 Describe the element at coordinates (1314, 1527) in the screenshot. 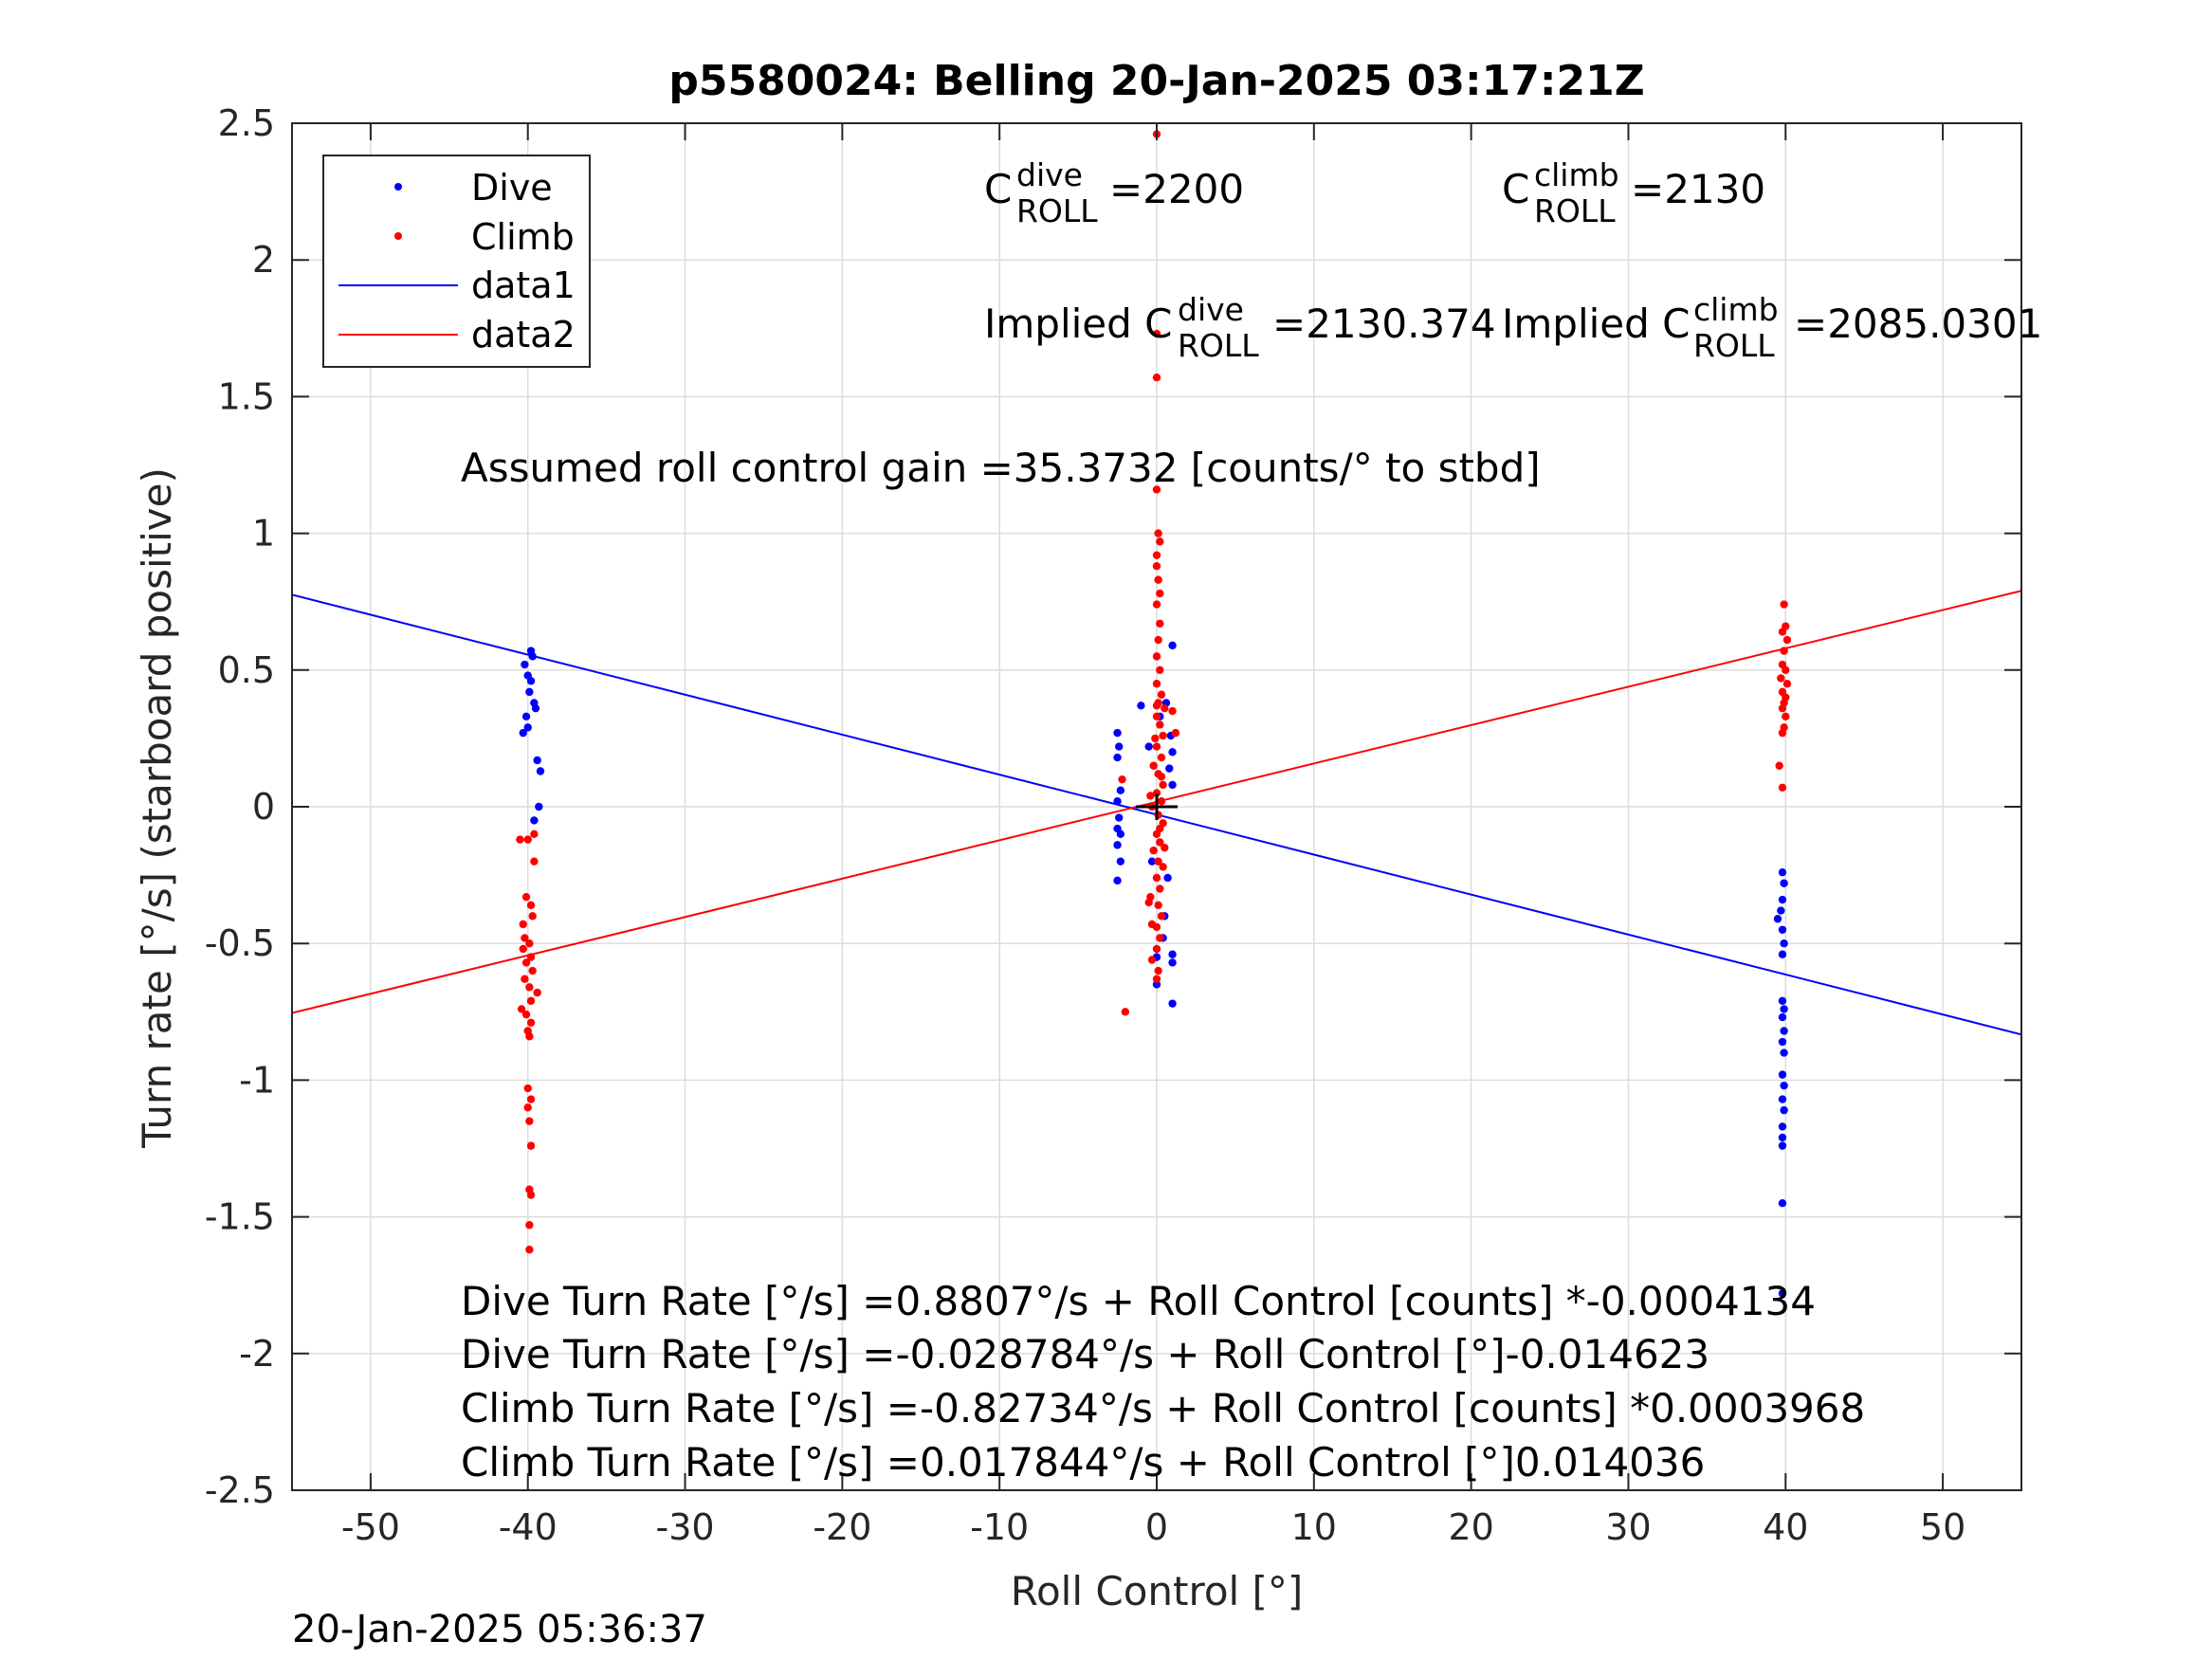

I see `x-tick-label: 10` at that location.